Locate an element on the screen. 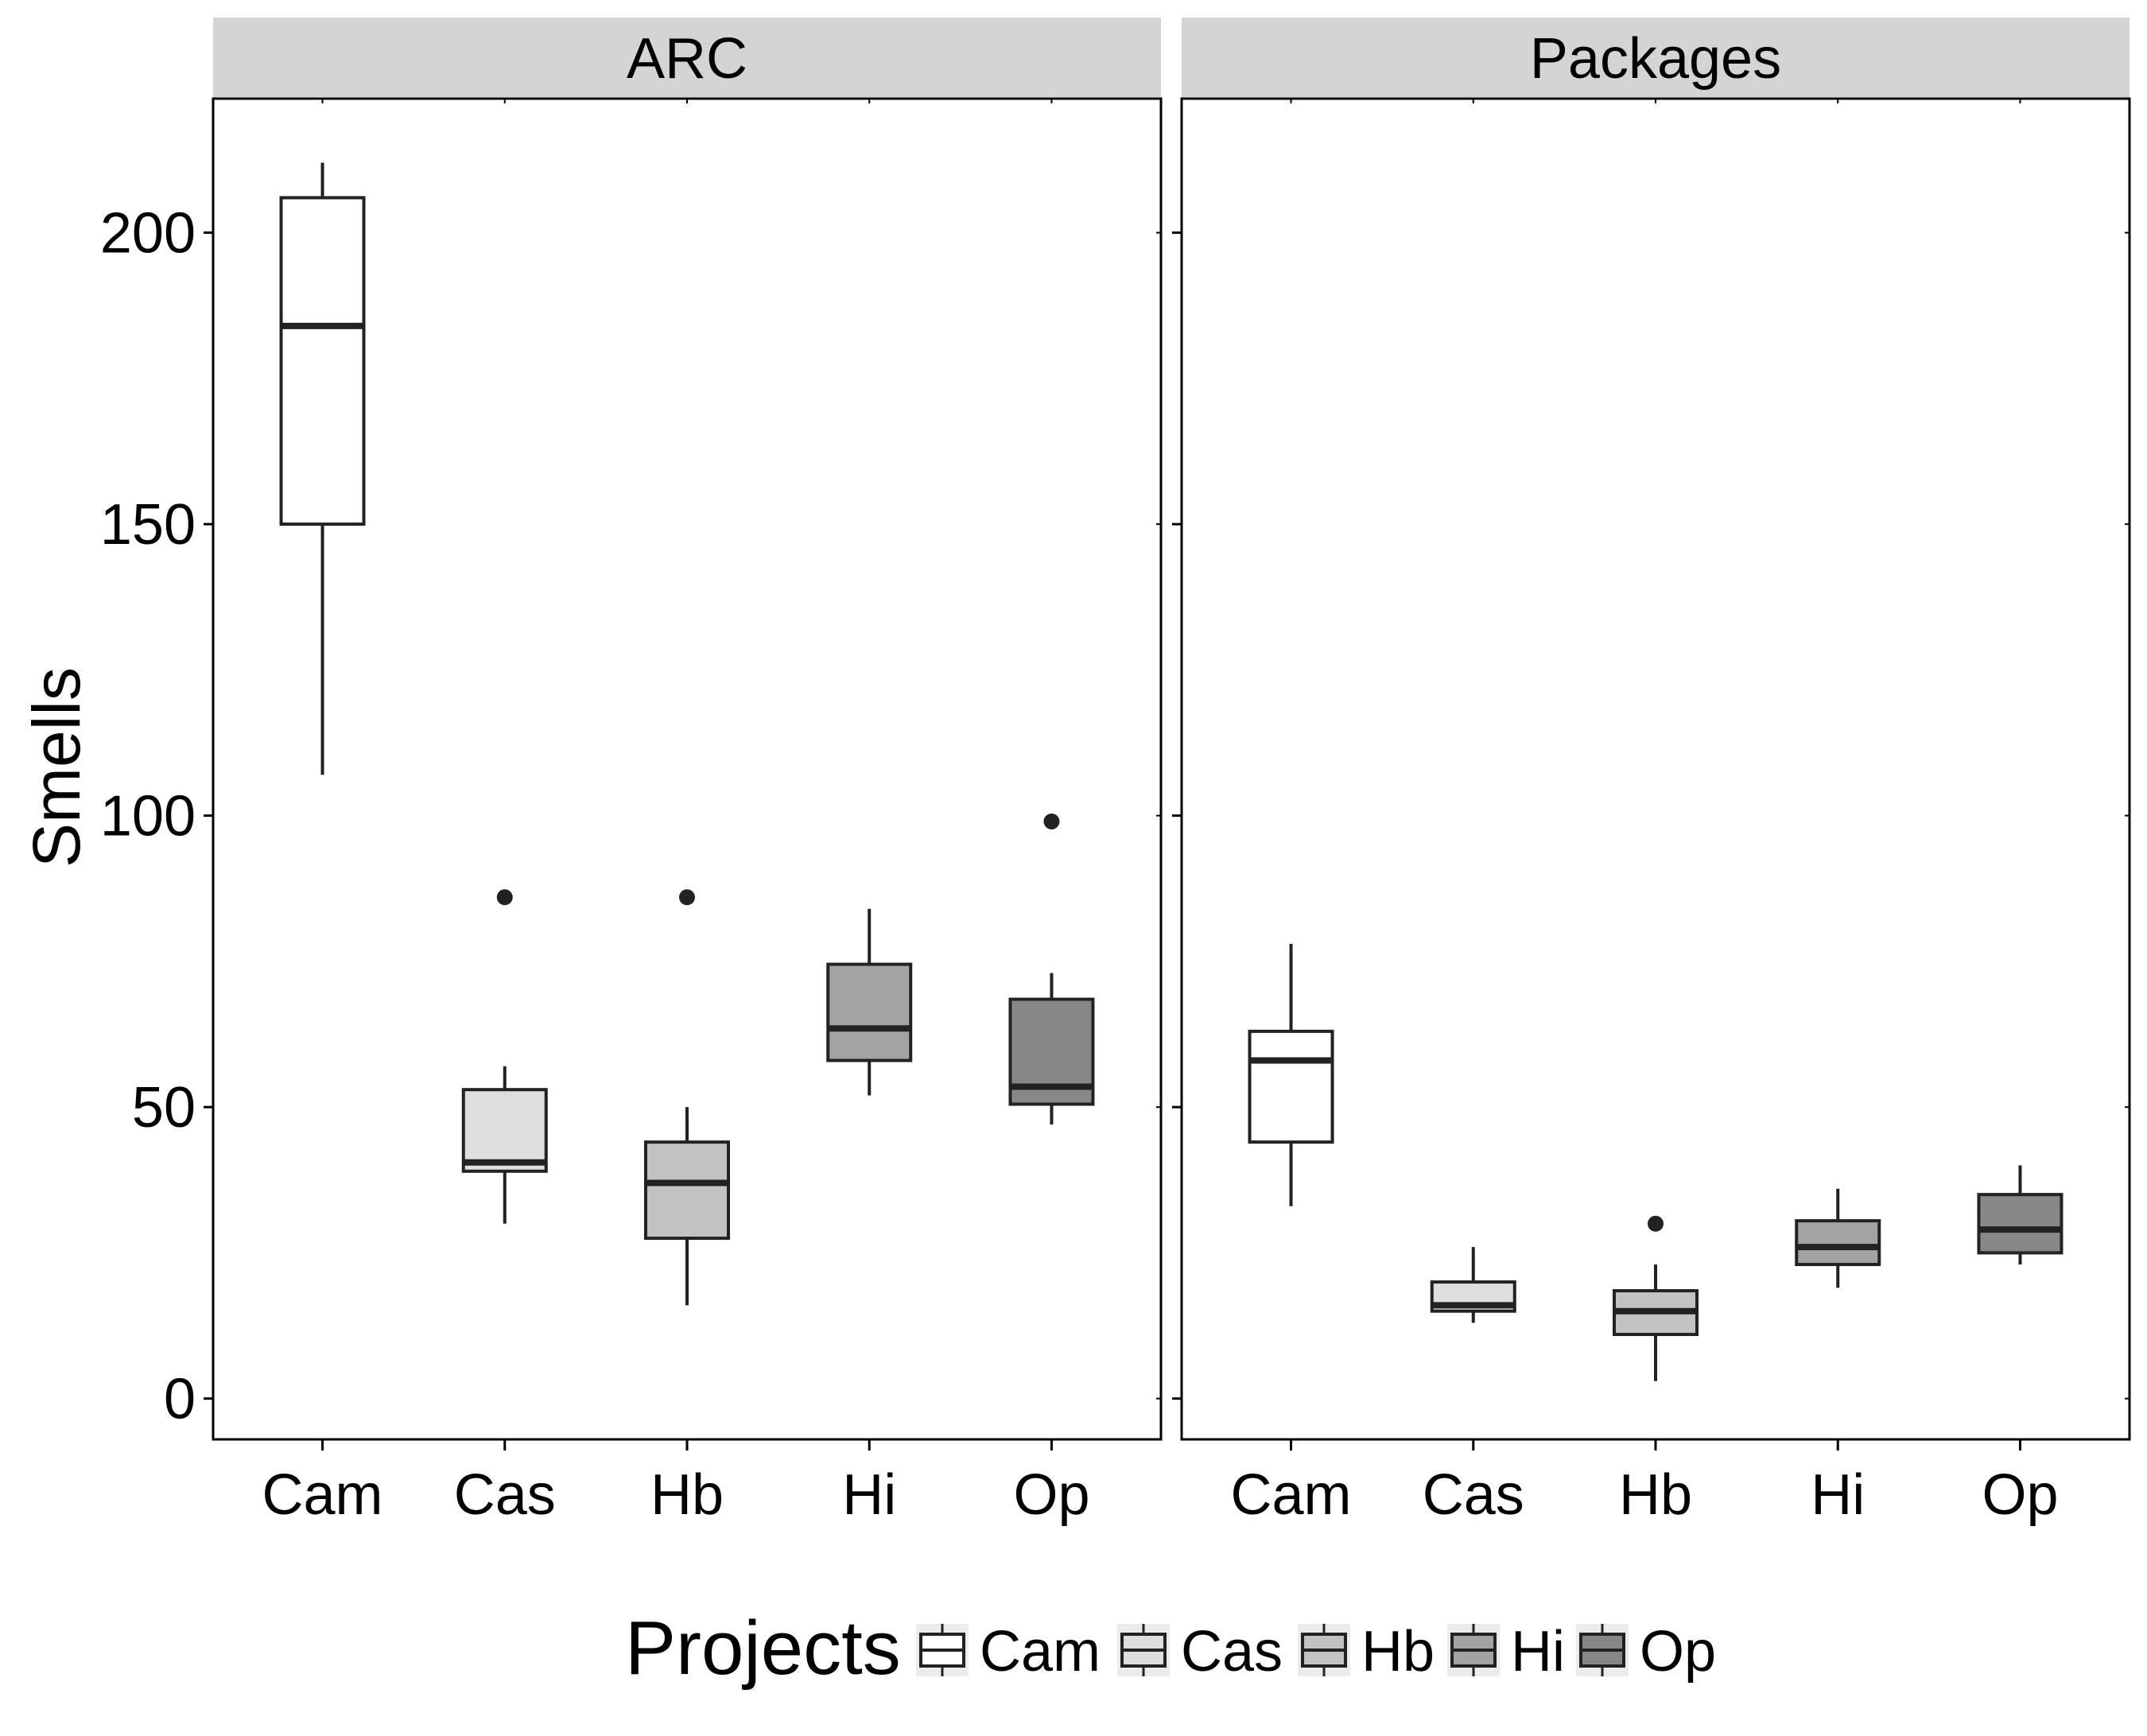  legend-label: Hi is located at coordinates (1538, 1652).